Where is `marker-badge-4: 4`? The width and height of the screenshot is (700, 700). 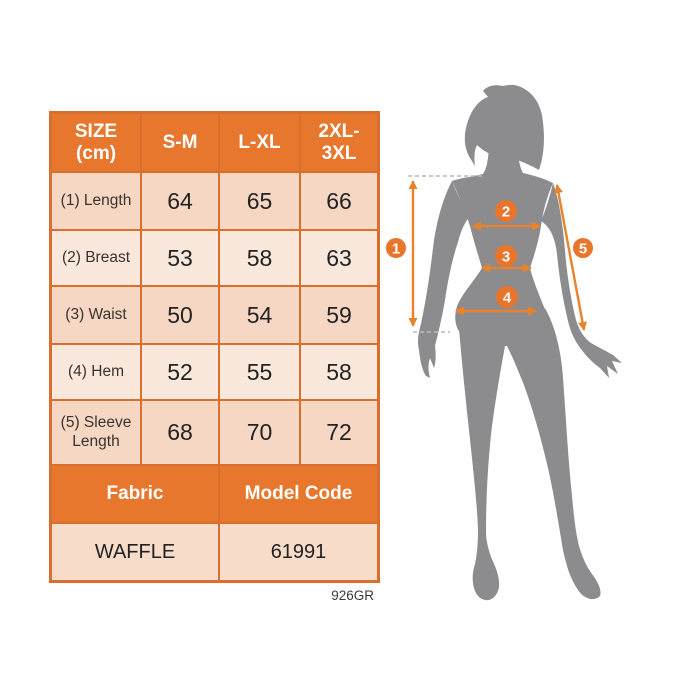 marker-badge-4: 4 is located at coordinates (507, 297).